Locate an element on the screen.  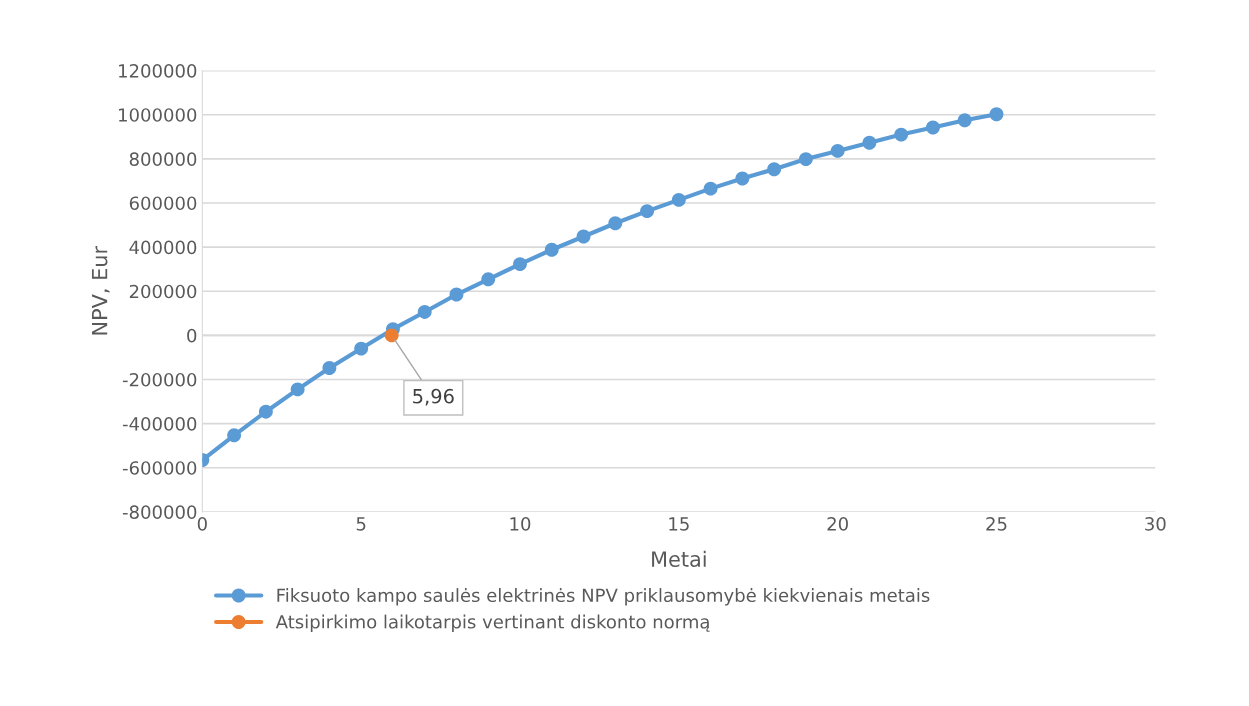
x-tick-label: 25 is located at coordinates (996, 524).